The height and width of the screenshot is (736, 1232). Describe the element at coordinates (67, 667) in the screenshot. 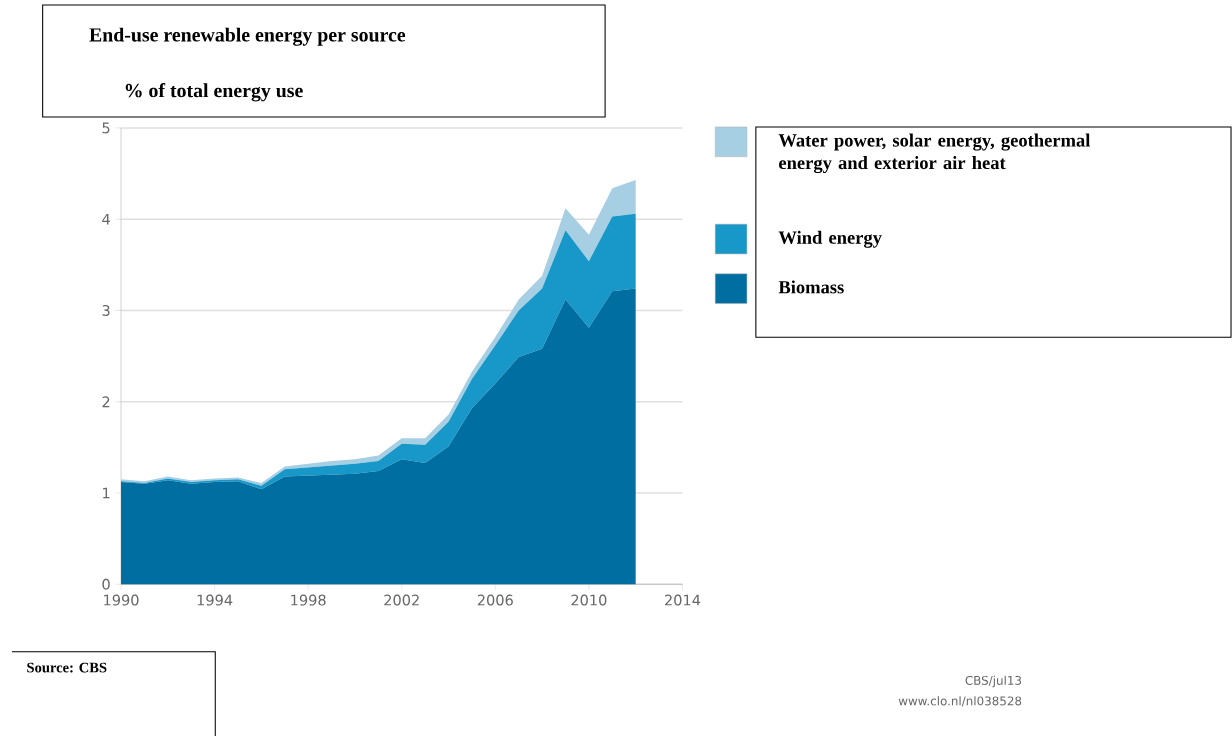

I see `source-note: Source: CBS` at that location.